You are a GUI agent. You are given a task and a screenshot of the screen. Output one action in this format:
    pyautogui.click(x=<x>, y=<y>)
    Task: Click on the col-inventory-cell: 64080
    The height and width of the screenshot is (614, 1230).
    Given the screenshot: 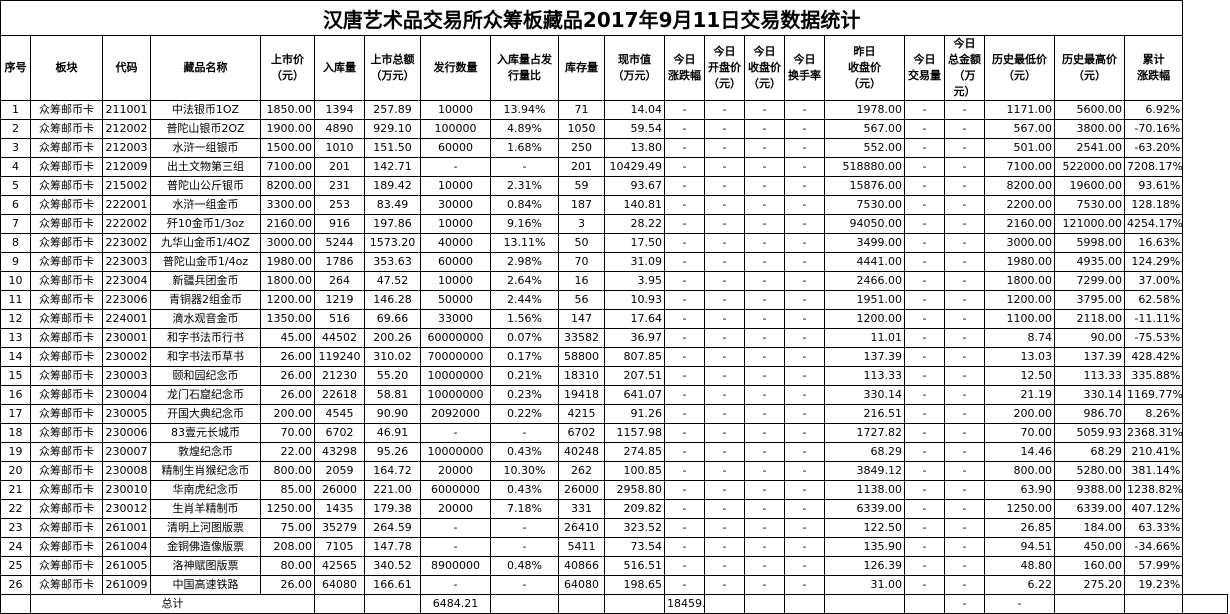 What is the action you would take?
    pyautogui.click(x=581, y=585)
    